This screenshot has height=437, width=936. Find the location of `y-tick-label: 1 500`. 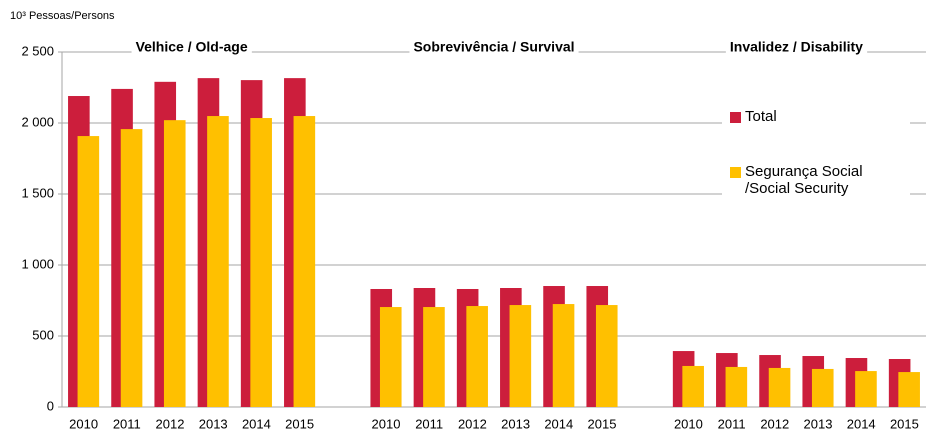

y-tick-label: 1 500 is located at coordinates (37, 192).